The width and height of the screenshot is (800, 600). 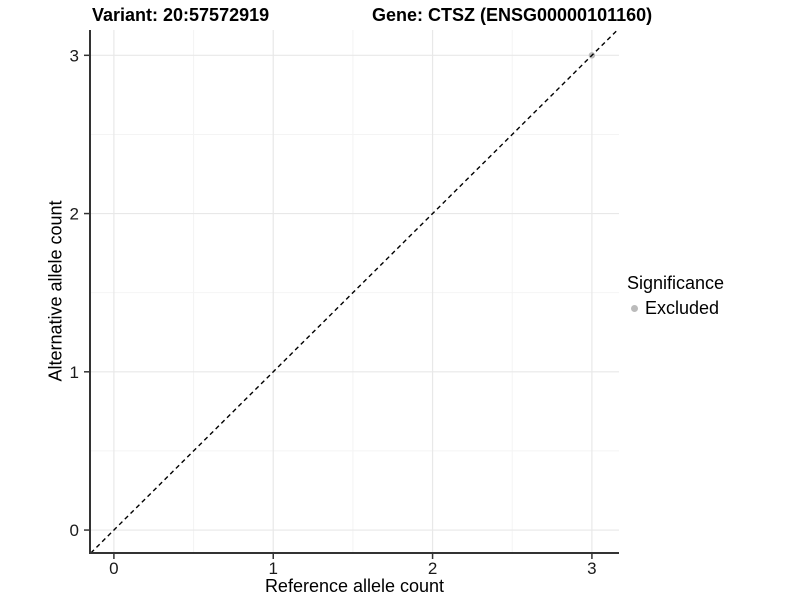 I want to click on legend-item-label: Excluded, so click(x=682, y=308).